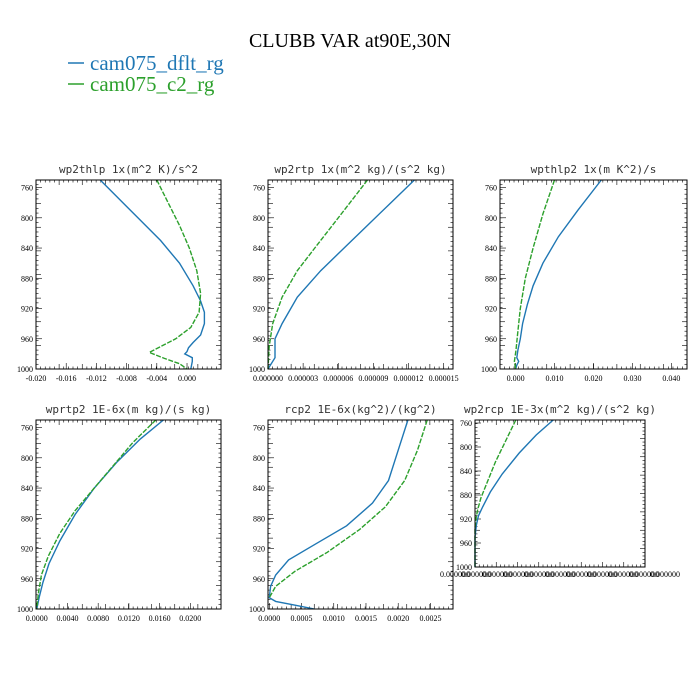 This screenshot has height=700, width=700. What do you see at coordinates (303, 378) in the screenshot?
I see `x-tick-label: 0.000003` at bounding box center [303, 378].